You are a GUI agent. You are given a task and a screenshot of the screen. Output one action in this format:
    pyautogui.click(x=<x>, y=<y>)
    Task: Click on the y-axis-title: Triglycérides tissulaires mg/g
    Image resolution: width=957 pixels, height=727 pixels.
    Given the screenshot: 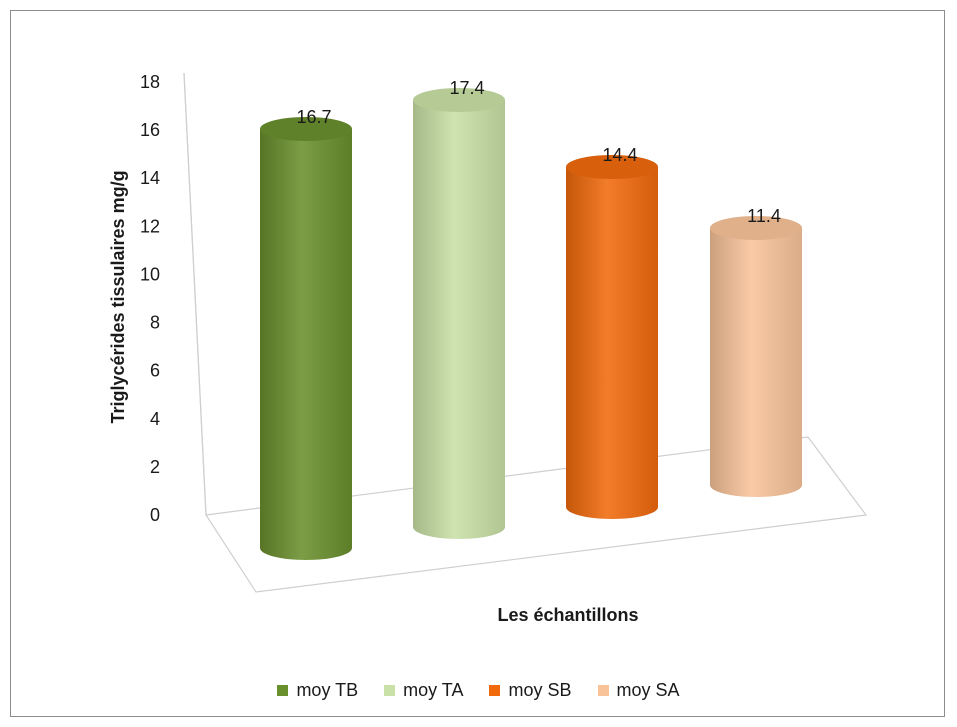 What is the action you would take?
    pyautogui.click(x=118, y=296)
    